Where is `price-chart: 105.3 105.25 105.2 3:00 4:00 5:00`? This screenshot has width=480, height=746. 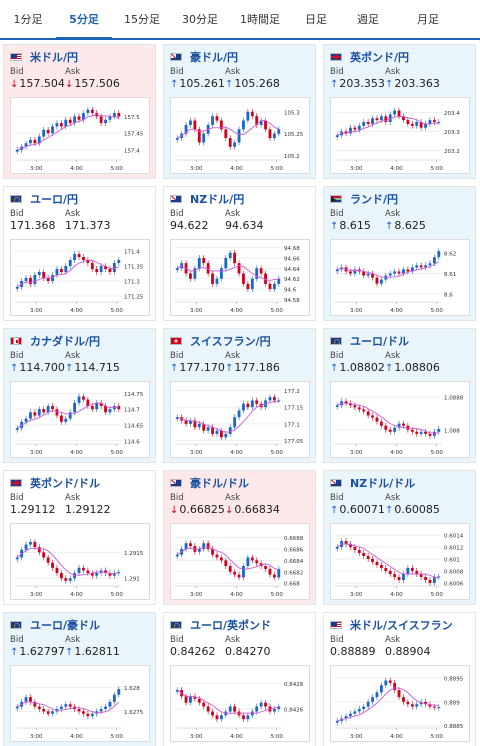 price-chart: 105.3 105.25 105.2 3:00 4:00 5:00 is located at coordinates (240, 135).